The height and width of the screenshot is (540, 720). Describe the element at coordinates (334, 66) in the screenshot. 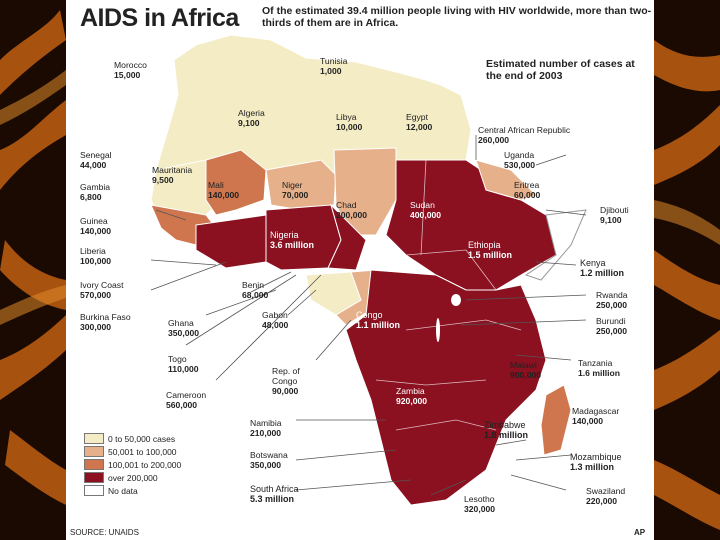

I see `label-tunisia: Tunisia 1,000` at that location.